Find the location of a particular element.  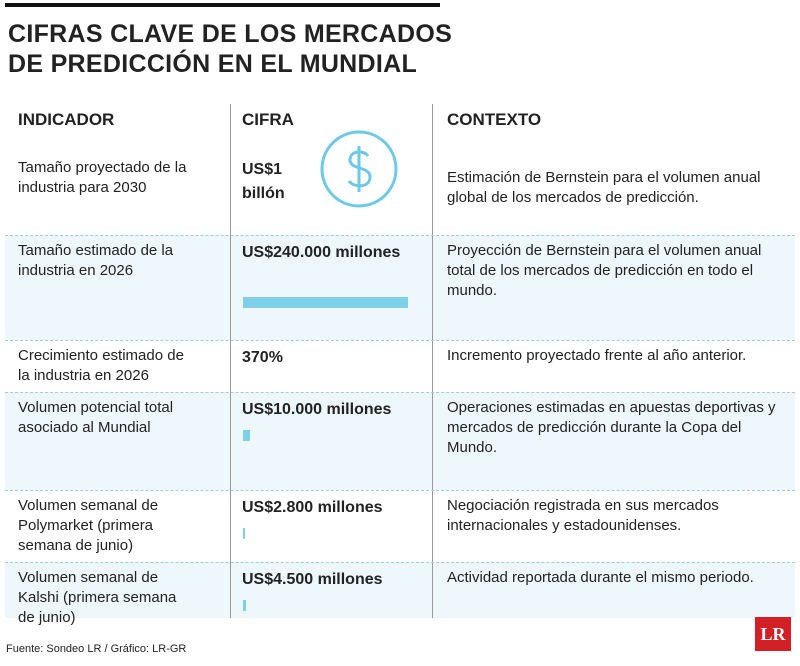

figure: US$4.500 millones is located at coordinates (312, 579).